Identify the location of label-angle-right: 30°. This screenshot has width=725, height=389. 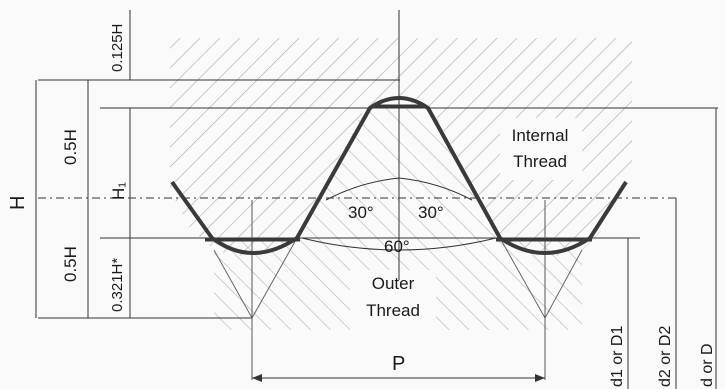
(431, 212).